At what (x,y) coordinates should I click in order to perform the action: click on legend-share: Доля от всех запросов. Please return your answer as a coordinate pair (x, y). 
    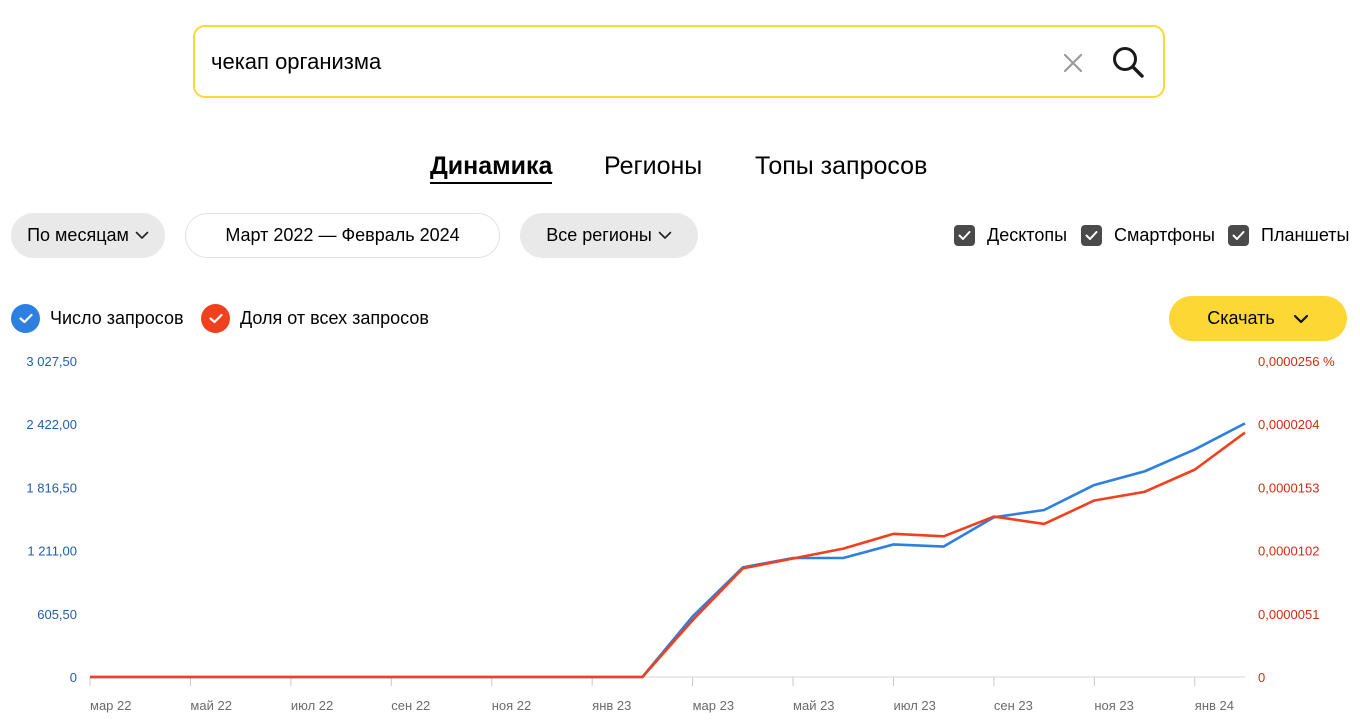
    Looking at the image, I should click on (315, 318).